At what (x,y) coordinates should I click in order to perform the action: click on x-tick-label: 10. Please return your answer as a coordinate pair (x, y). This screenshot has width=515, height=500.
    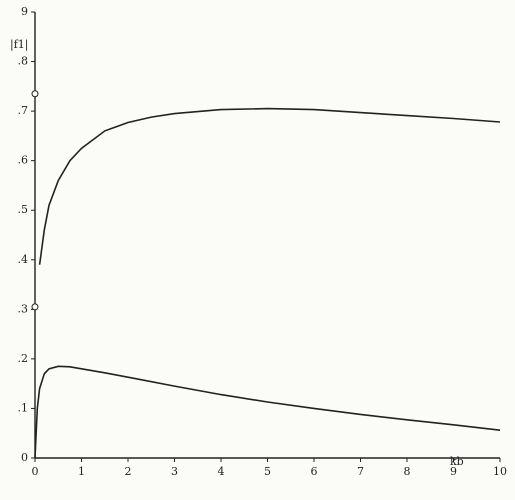
    Looking at the image, I should click on (500, 471).